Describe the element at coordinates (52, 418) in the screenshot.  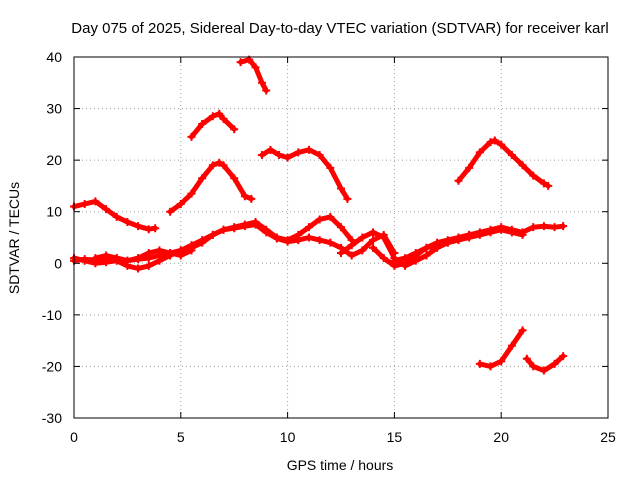
I see `y-tick-label: -30` at that location.